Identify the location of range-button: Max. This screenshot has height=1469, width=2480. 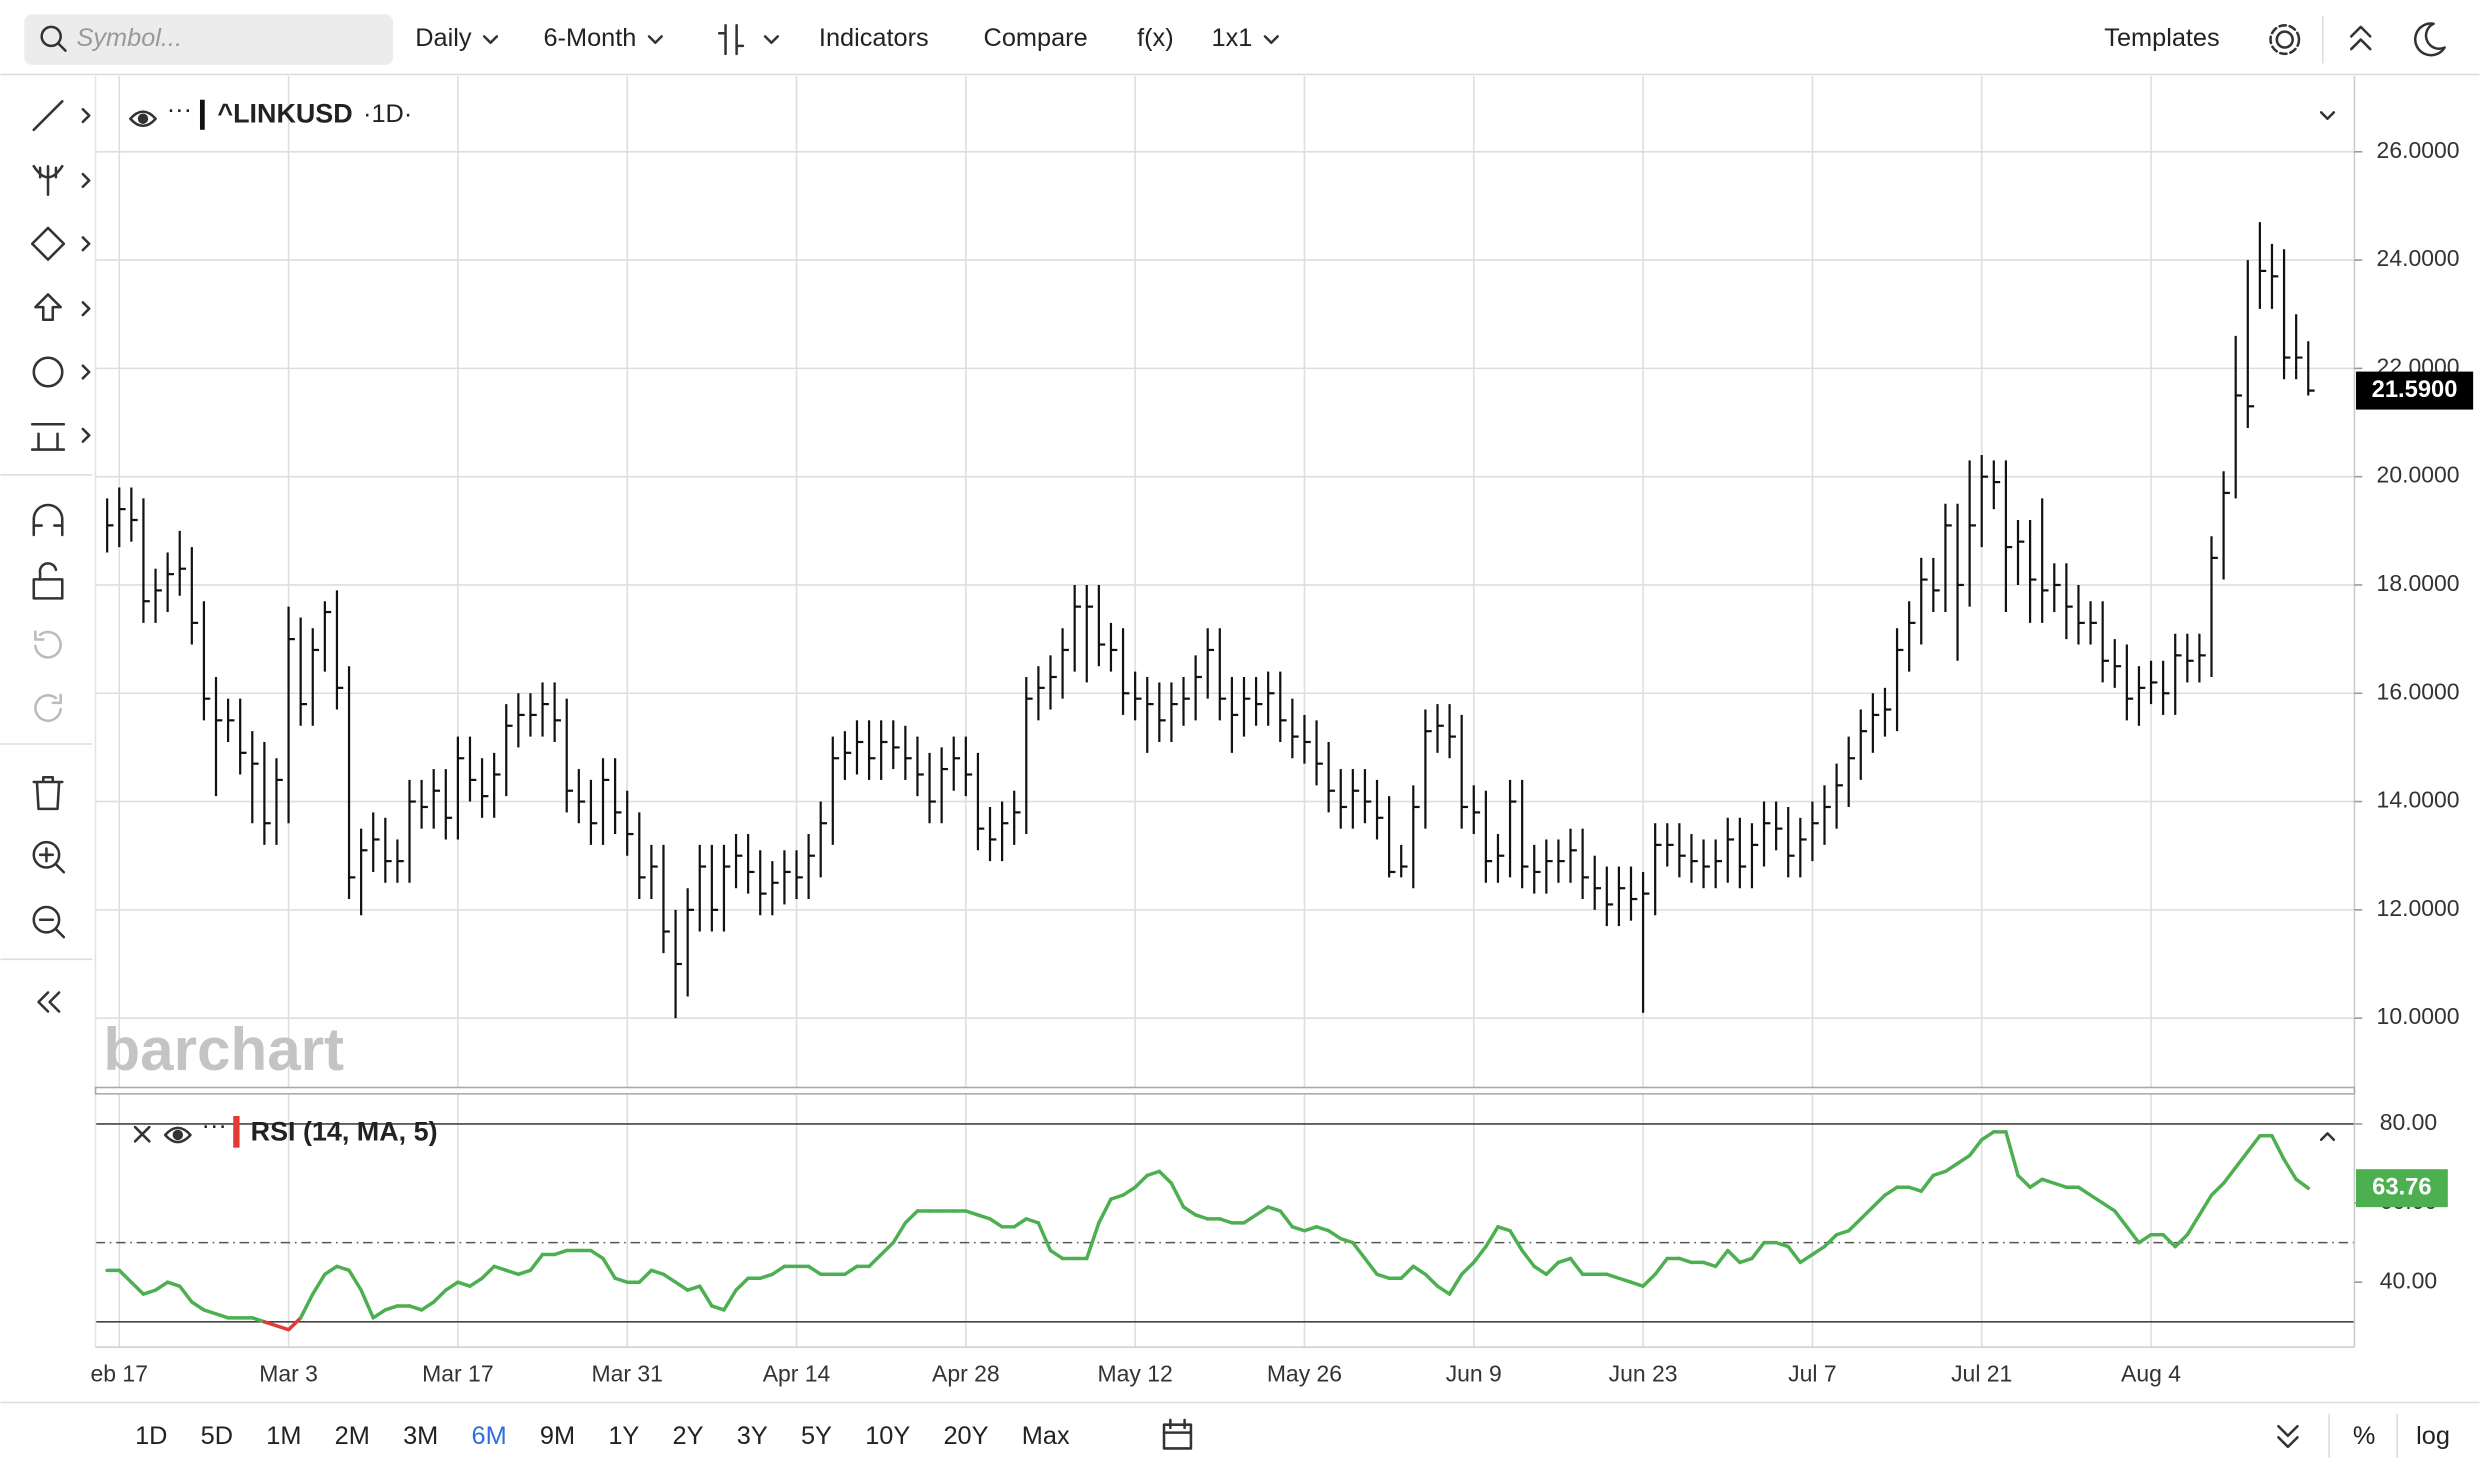
(1046, 1436).